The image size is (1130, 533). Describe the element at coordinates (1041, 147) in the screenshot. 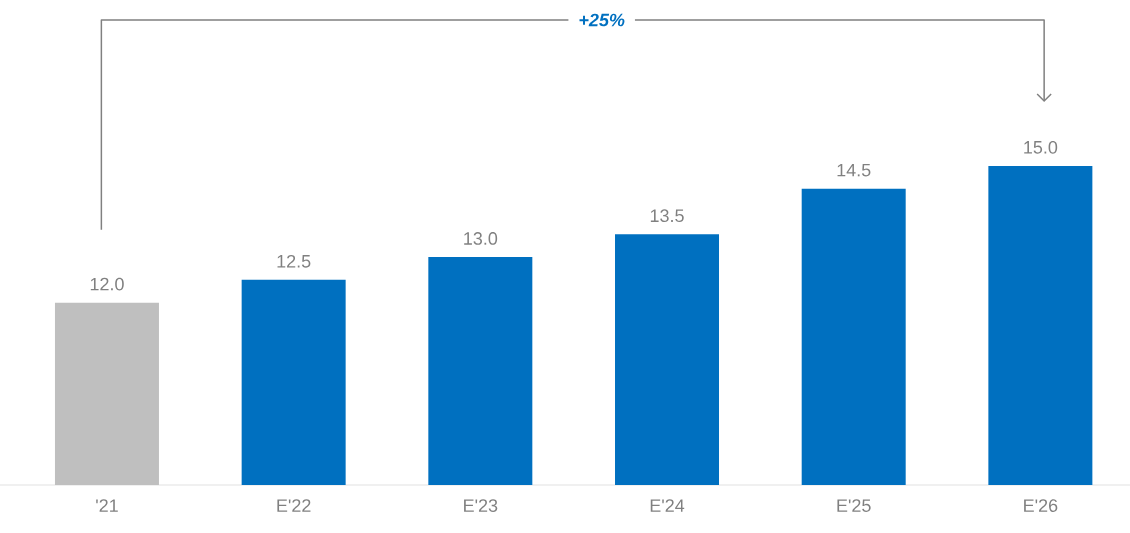

I see `data-label: 15.0` at that location.